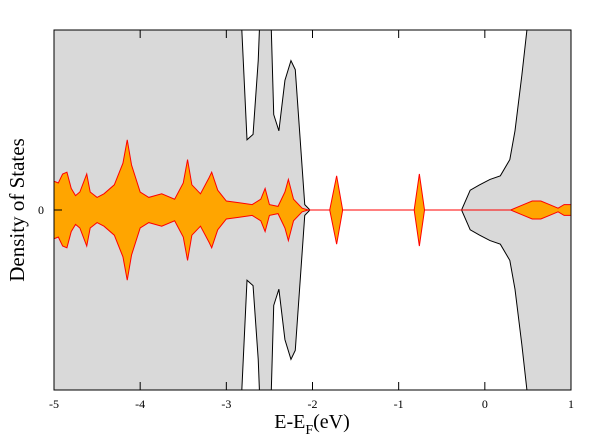 This screenshot has height=446, width=598. I want to click on x-tick-label: -2, so click(313, 404).